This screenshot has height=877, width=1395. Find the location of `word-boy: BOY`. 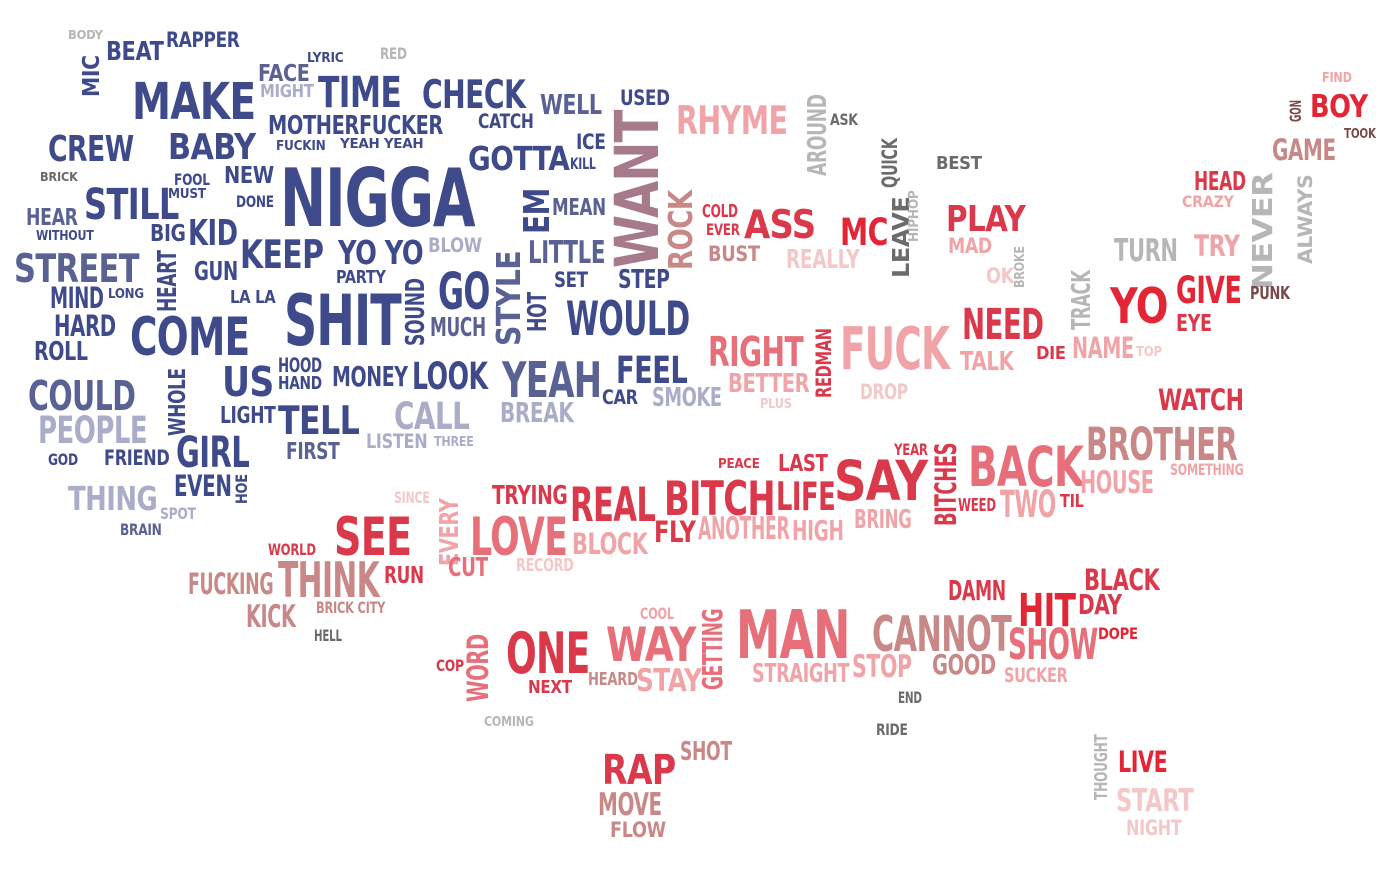

word-boy: BOY is located at coordinates (1339, 107).